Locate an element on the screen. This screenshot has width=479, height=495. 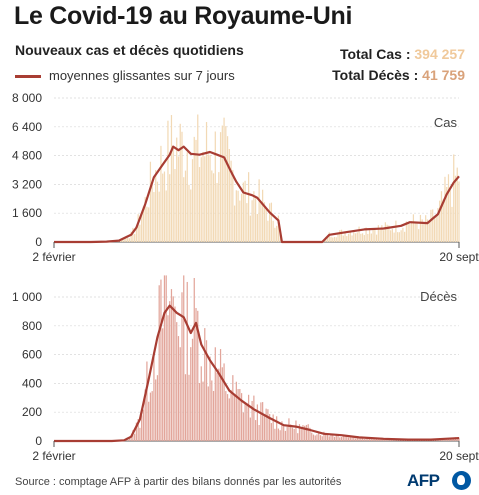
y-tick-label: 1 000 is located at coordinates (27, 297).